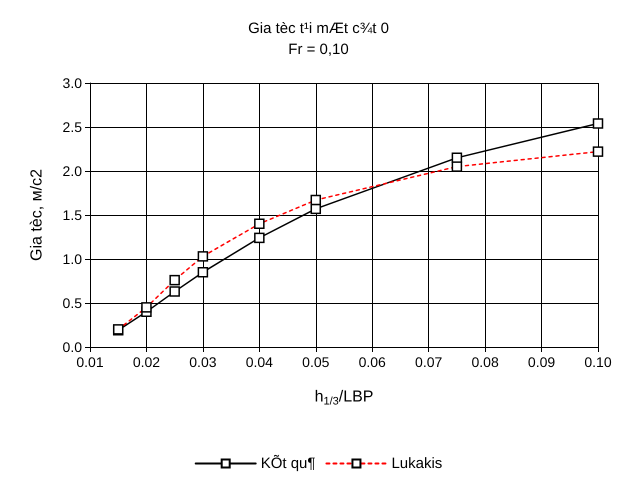 Image resolution: width=637 pixels, height=490 pixels. Describe the element at coordinates (416, 463) in the screenshot. I see `legend-label: Lukakis` at that location.